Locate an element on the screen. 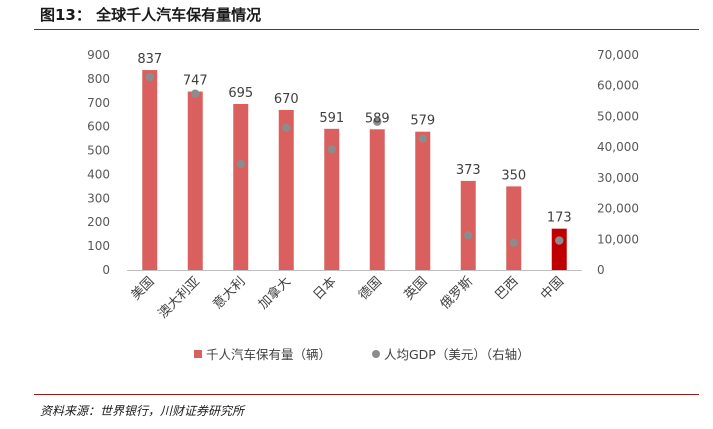 The height and width of the screenshot is (429, 713). category-label: 日本 is located at coordinates (325, 288).